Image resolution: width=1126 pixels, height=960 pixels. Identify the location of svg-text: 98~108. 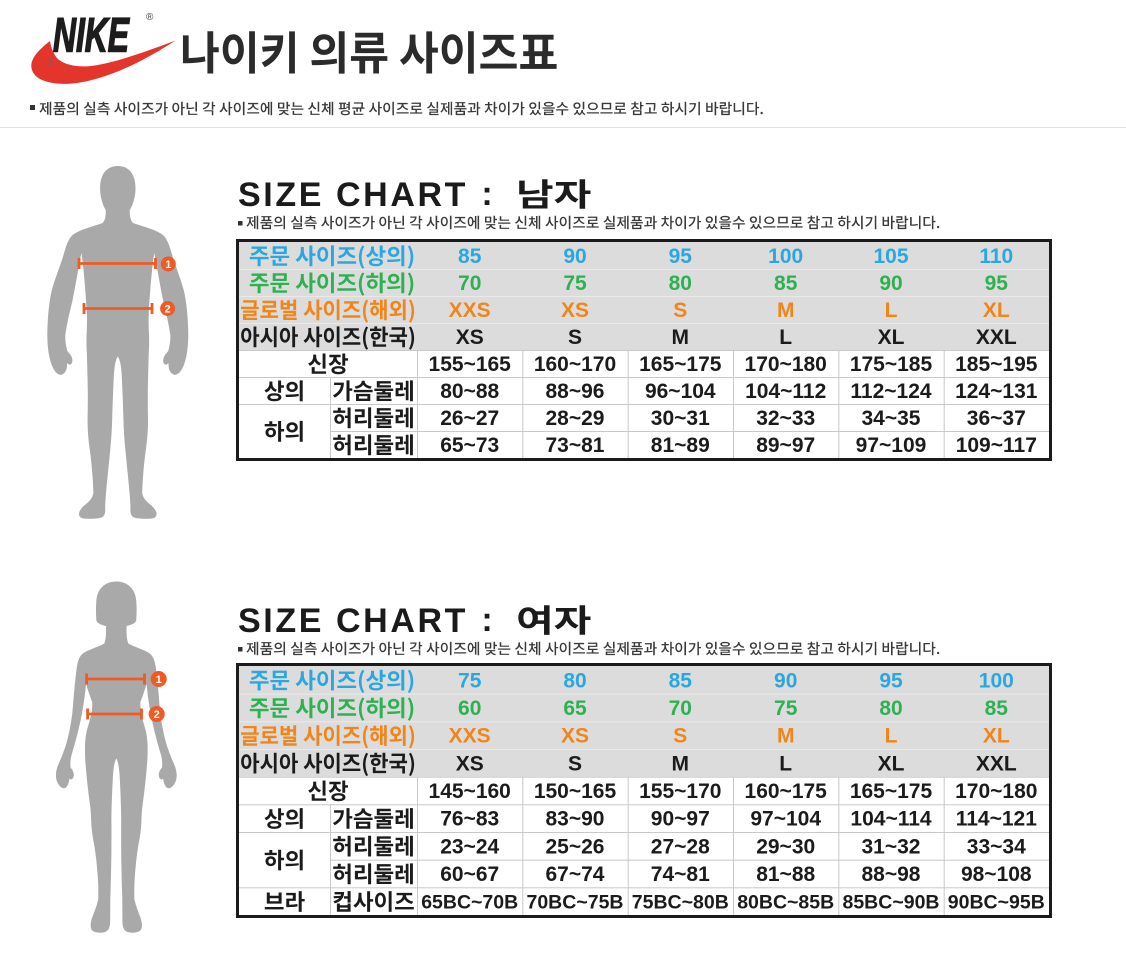
(996, 874).